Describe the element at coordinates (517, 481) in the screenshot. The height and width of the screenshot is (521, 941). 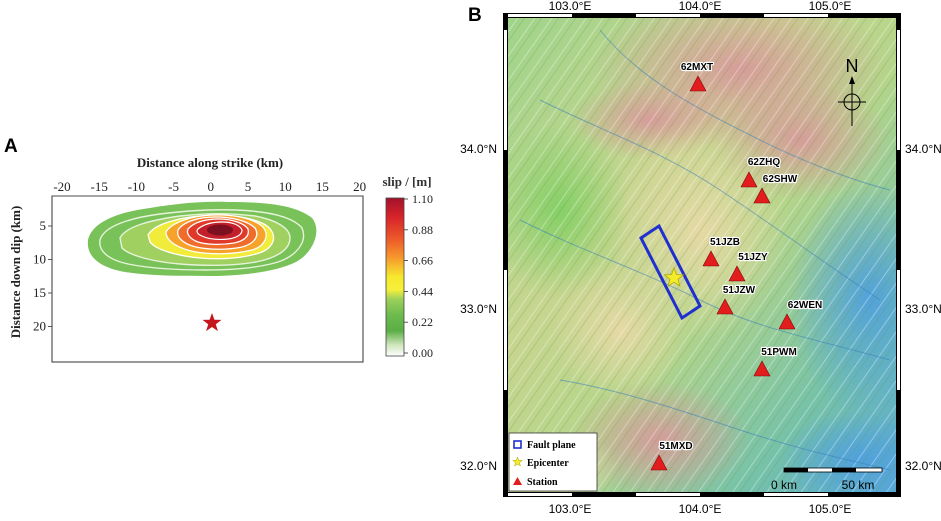
I see `station-legend-icon` at that location.